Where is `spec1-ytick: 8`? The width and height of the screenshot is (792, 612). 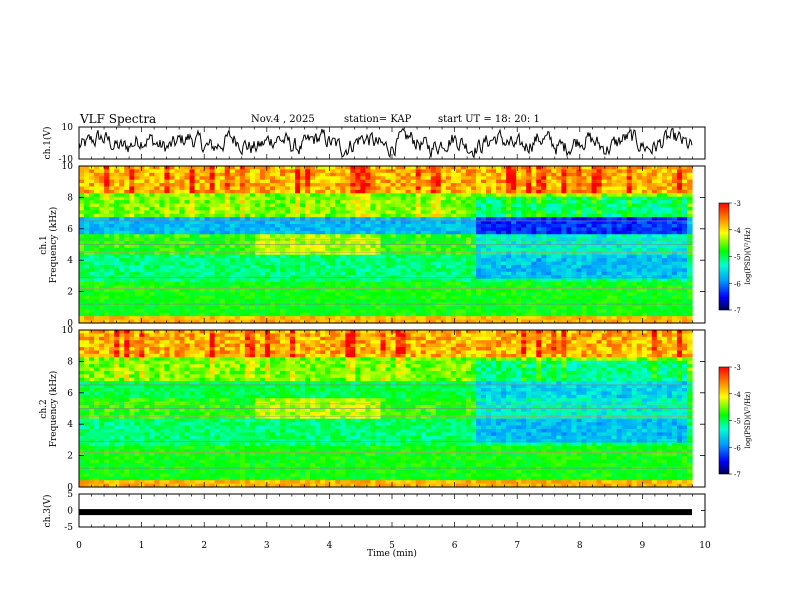
spec1-ytick: 8 is located at coordinates (70, 198).